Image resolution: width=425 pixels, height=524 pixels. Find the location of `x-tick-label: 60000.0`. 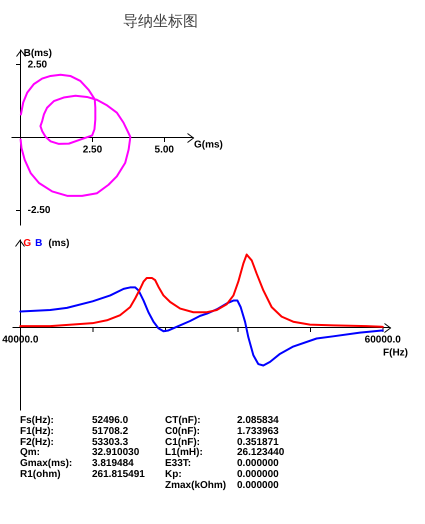

x-tick-label: 60000.0 is located at coordinates (383, 340).